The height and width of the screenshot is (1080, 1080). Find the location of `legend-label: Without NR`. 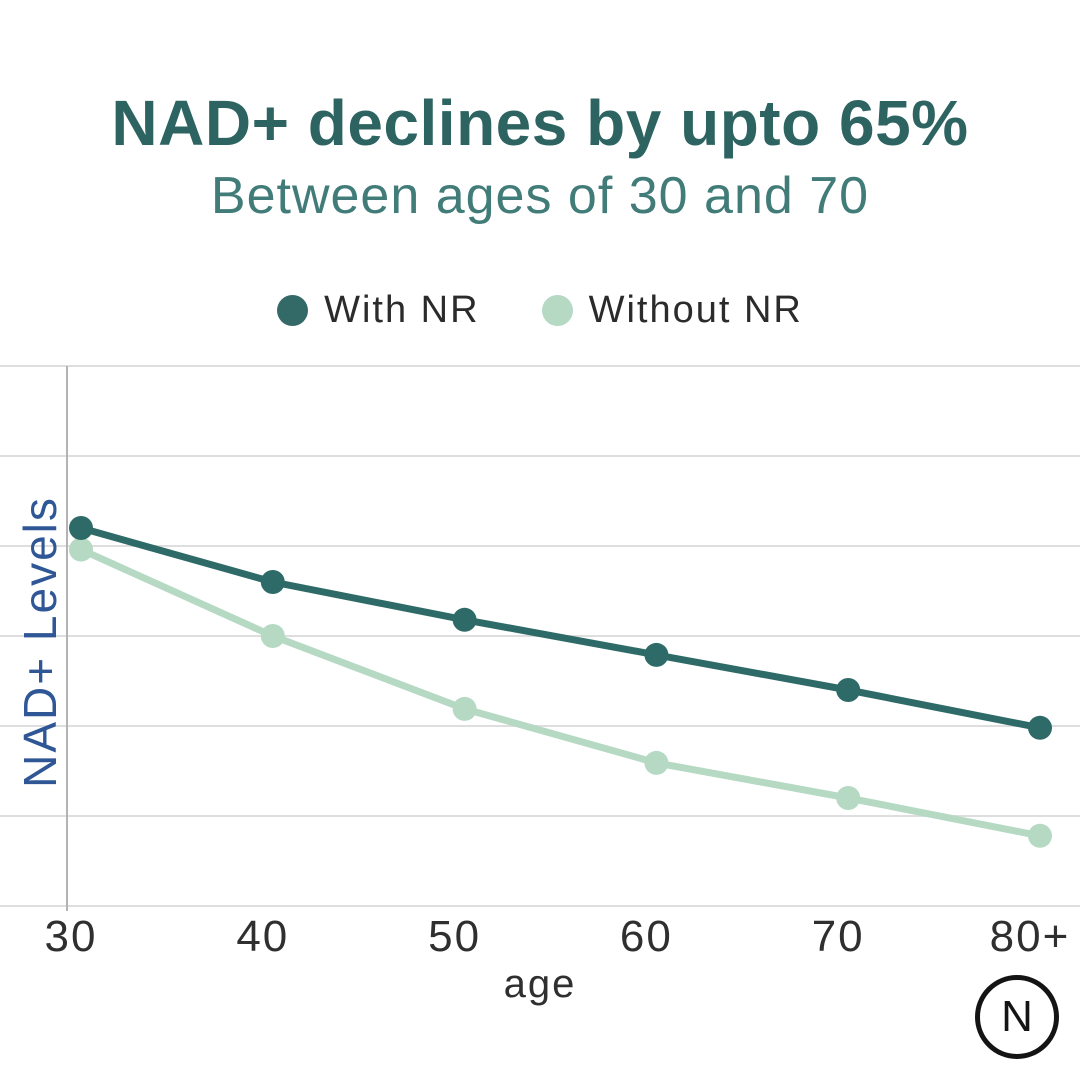

legend-label: Without NR is located at coordinates (695, 309).